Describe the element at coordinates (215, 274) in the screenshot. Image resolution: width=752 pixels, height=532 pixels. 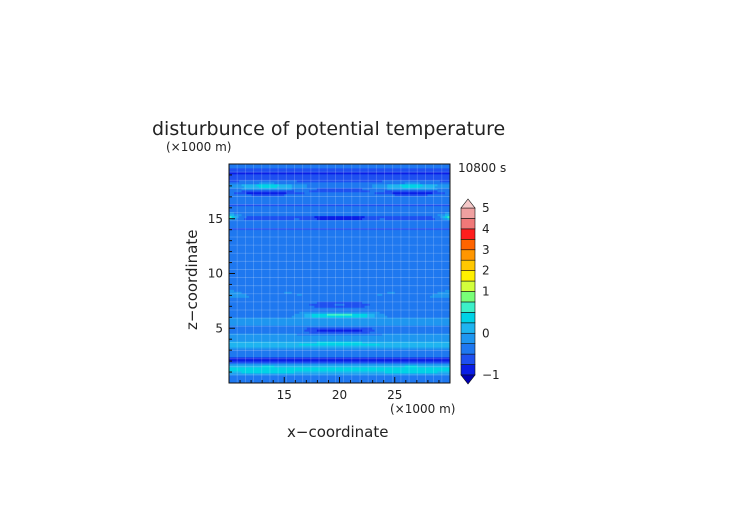
I see `y-tick-label: 10` at that location.